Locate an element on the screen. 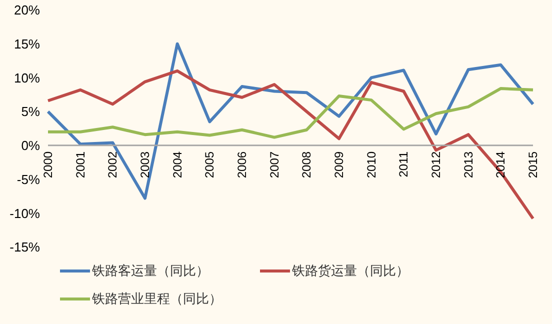 Image resolution: width=552 pixels, height=324 pixels. y-tick-label: 0% is located at coordinates (30, 146).